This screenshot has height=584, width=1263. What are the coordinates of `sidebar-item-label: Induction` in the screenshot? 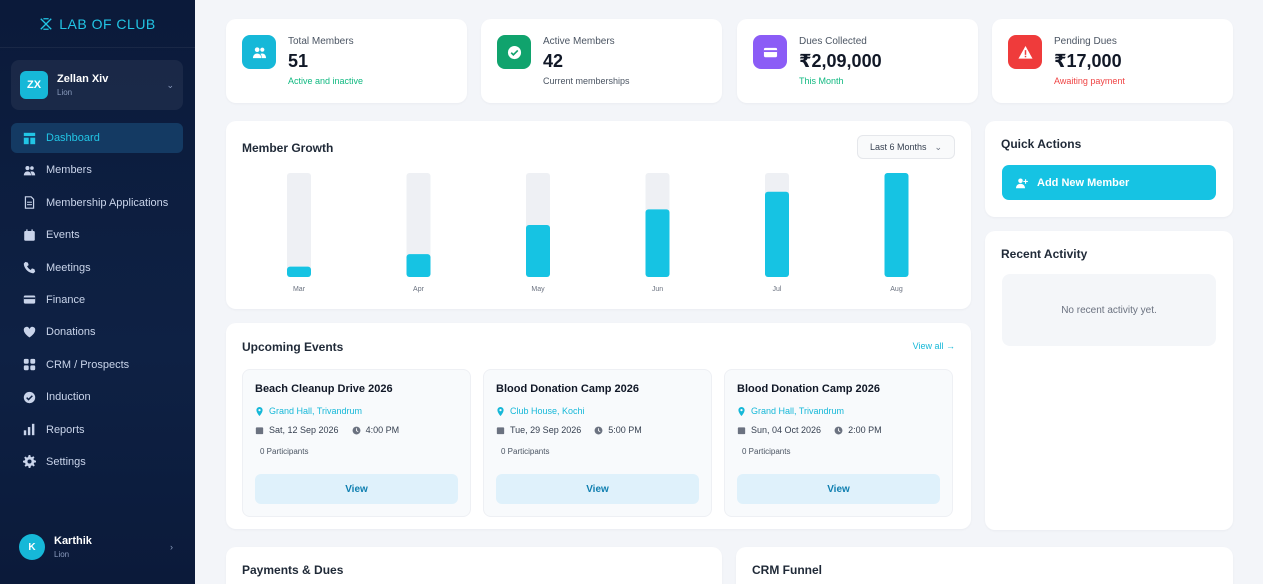 It's located at (68, 397).